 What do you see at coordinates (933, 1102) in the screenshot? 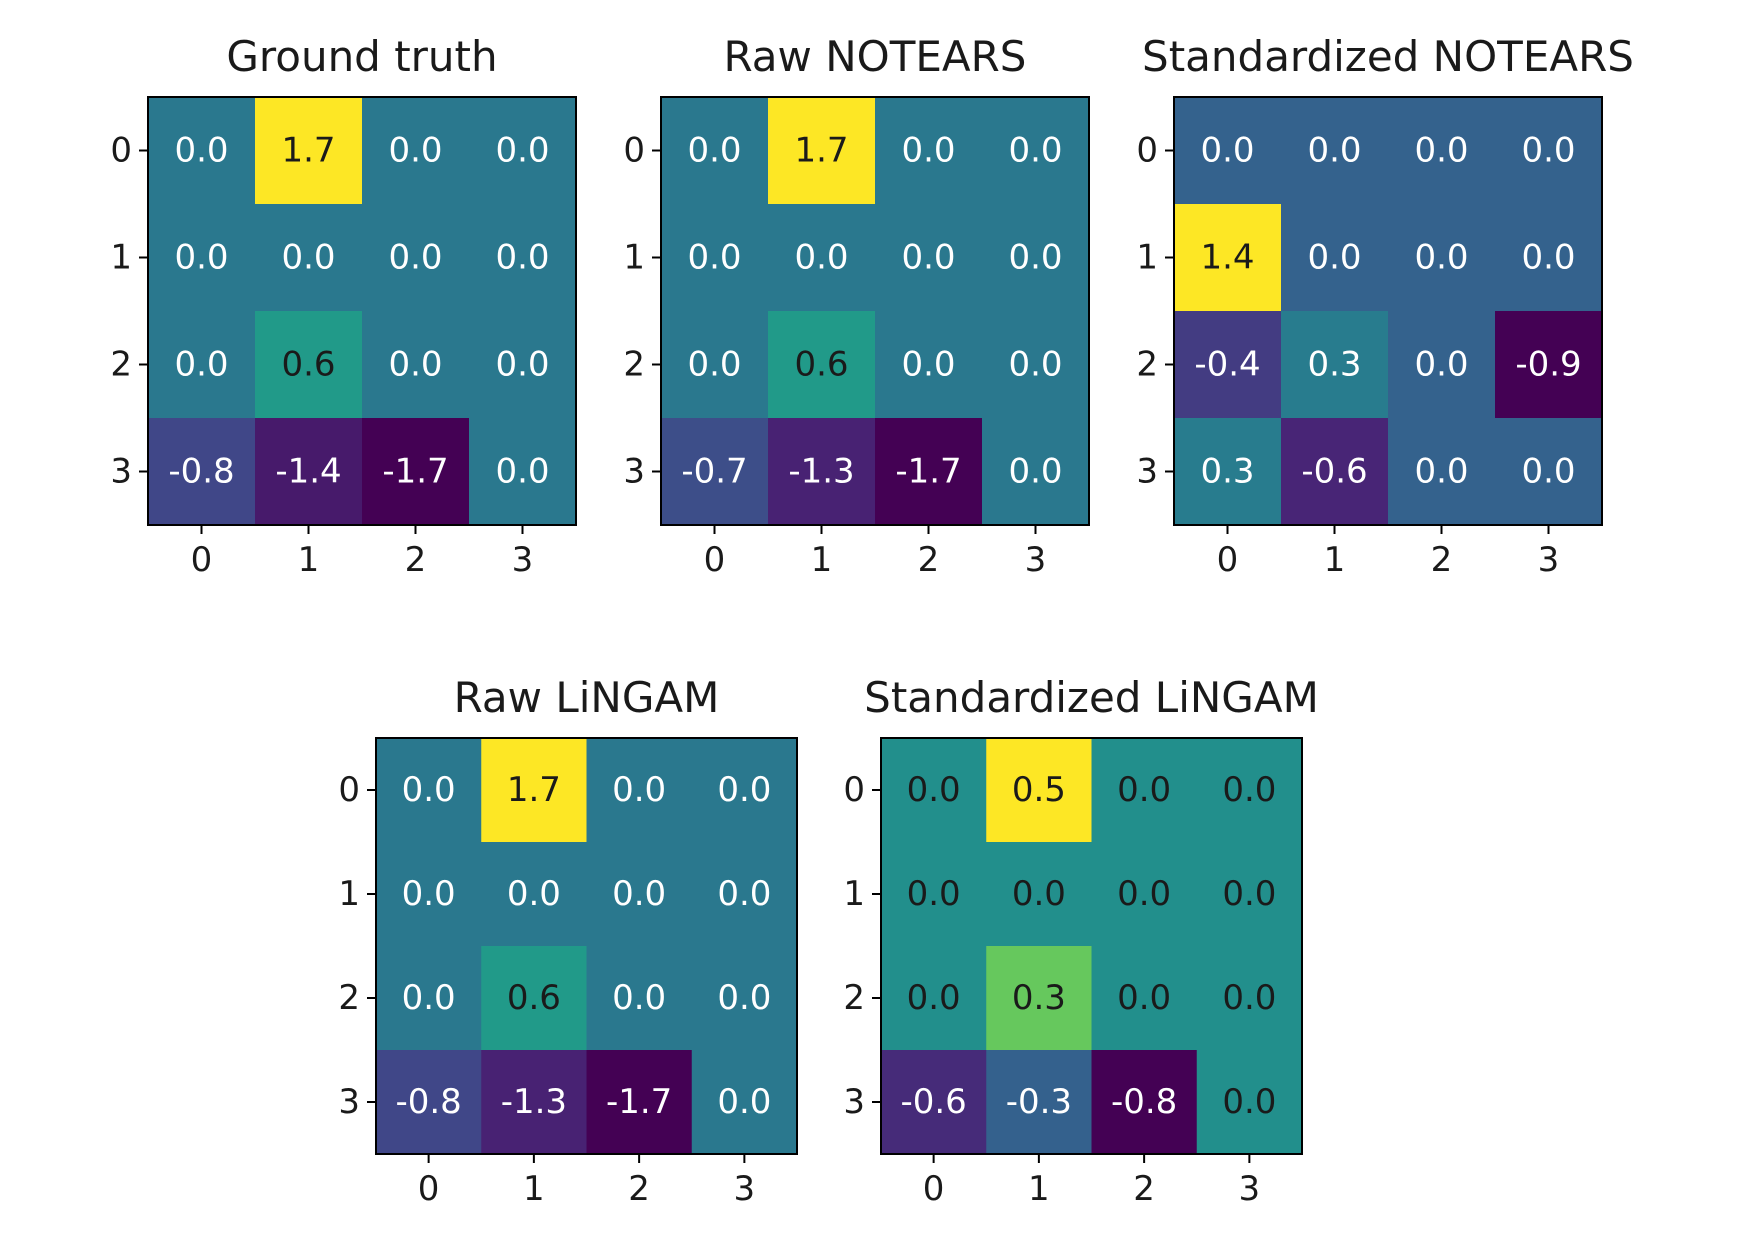
I see `cell-value-label: -0.6` at bounding box center [933, 1102].